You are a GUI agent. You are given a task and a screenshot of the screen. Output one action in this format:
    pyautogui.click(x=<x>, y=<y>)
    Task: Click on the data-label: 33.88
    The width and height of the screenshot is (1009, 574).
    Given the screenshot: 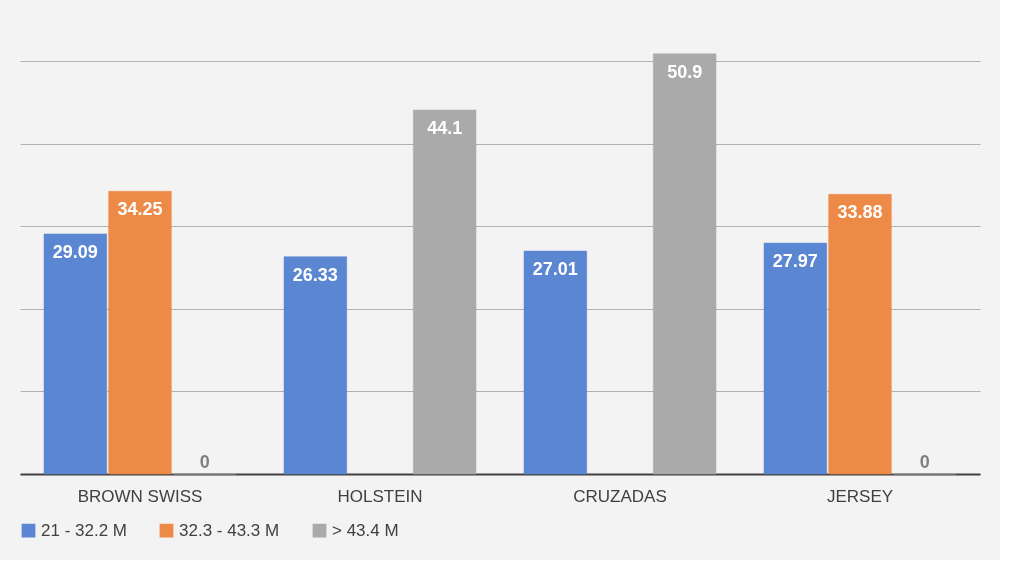 What is the action you would take?
    pyautogui.click(x=860, y=212)
    